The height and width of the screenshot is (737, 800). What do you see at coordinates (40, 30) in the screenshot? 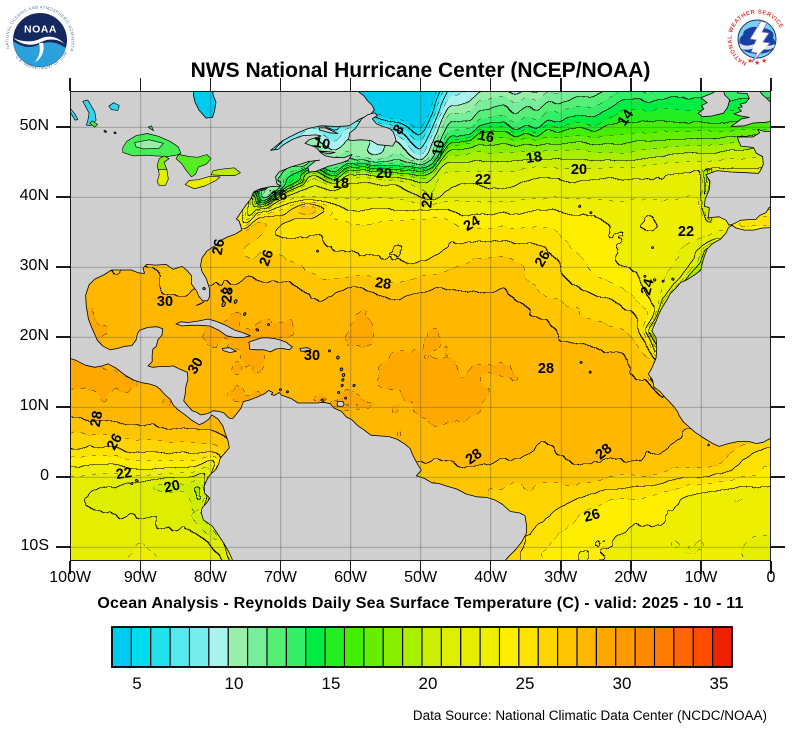
I see `svg-text: NOAA` at bounding box center [40, 30].